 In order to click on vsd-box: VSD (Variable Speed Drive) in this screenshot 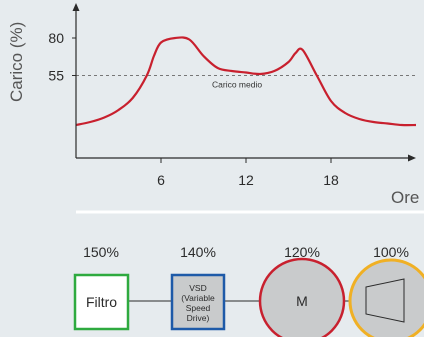, I will do `click(198, 302)`.